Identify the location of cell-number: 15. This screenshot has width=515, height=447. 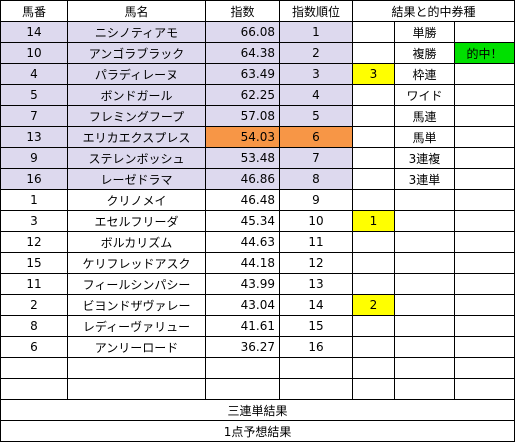
(34, 263).